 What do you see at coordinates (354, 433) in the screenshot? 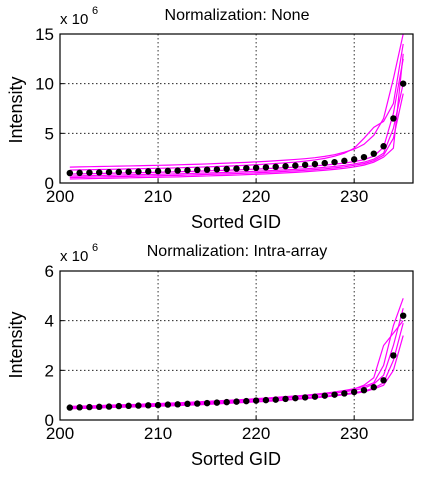
I see `x-tick-label: 230` at bounding box center [354, 433].